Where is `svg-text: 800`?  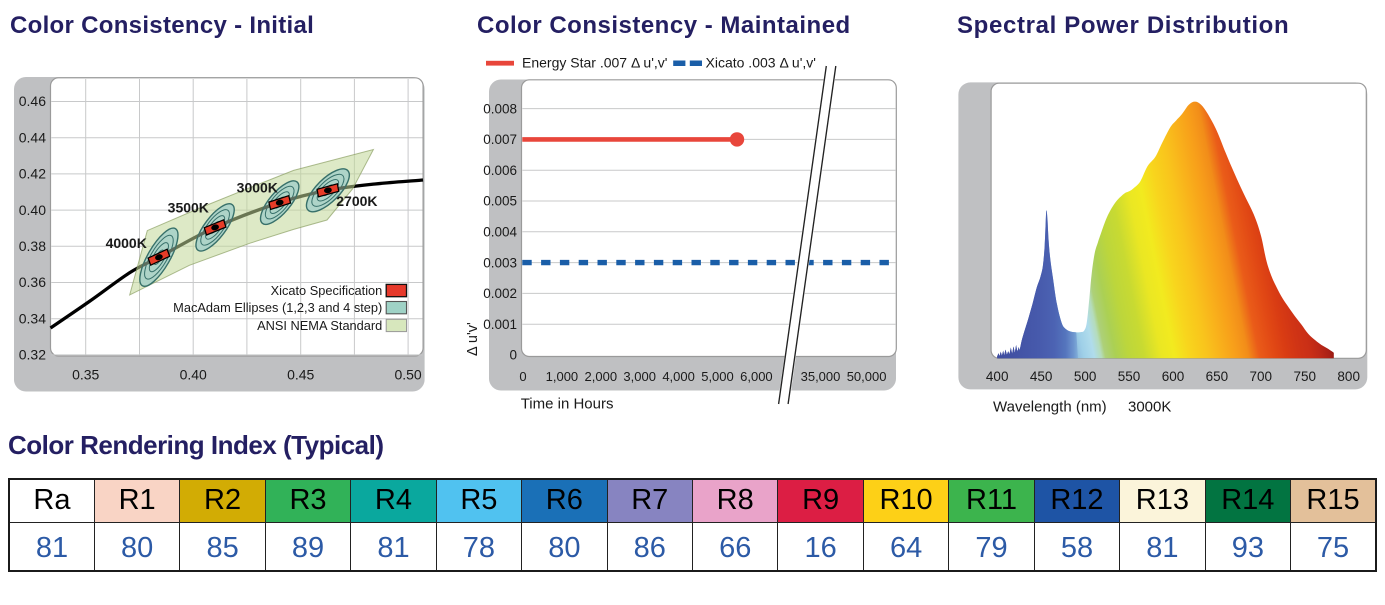
svg-text: 800 is located at coordinates (1348, 376).